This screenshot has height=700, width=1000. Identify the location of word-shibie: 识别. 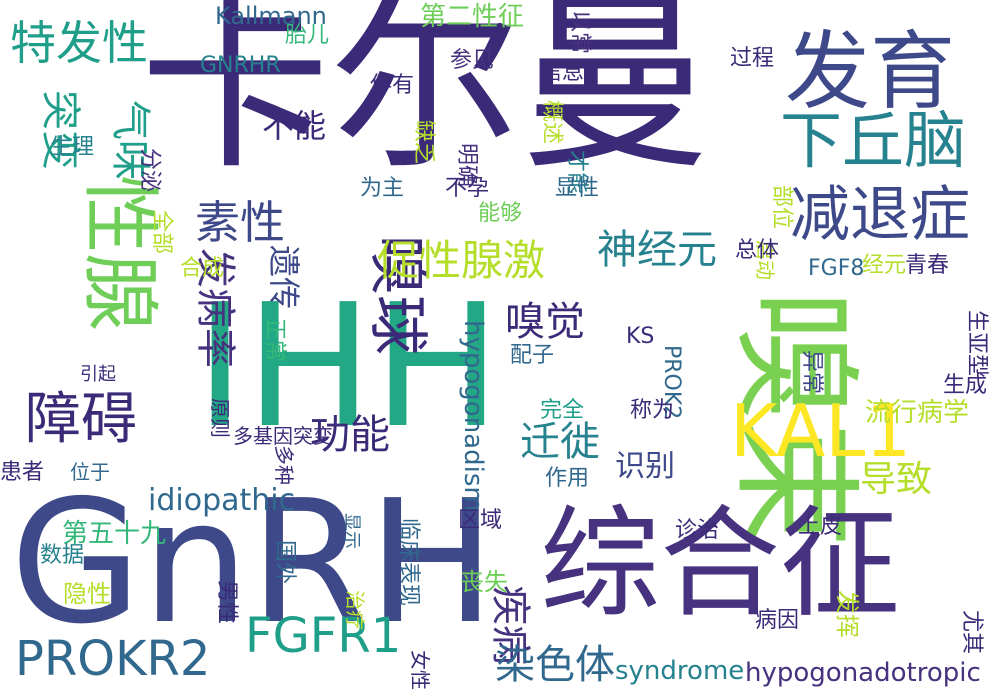
(645, 466).